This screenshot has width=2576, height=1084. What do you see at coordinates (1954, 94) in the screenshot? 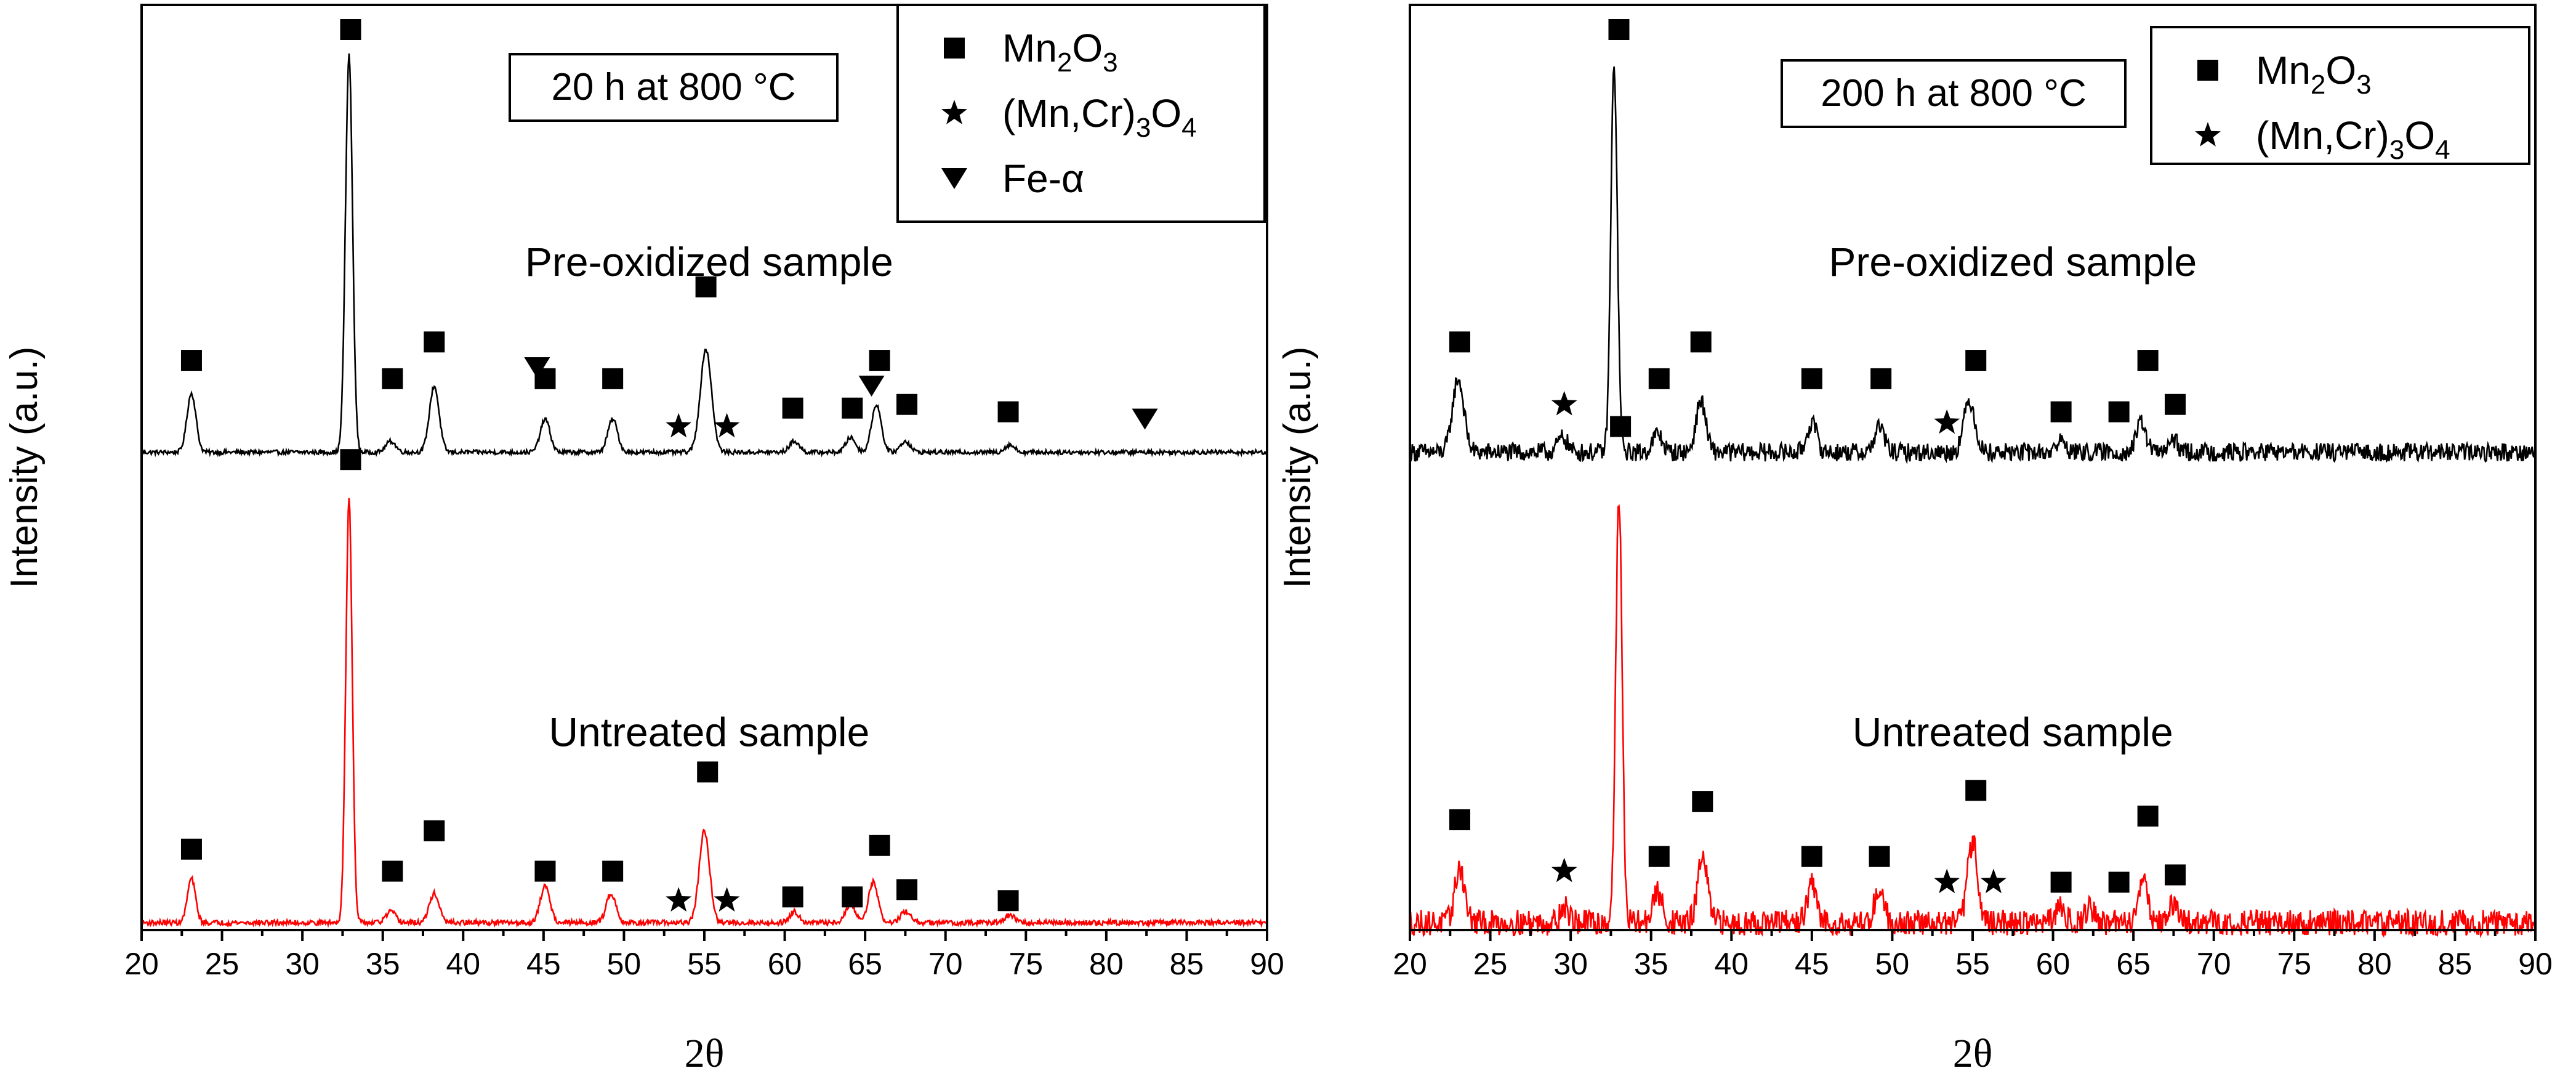
I see `condition-label: 200 h at 800 °C` at bounding box center [1954, 94].